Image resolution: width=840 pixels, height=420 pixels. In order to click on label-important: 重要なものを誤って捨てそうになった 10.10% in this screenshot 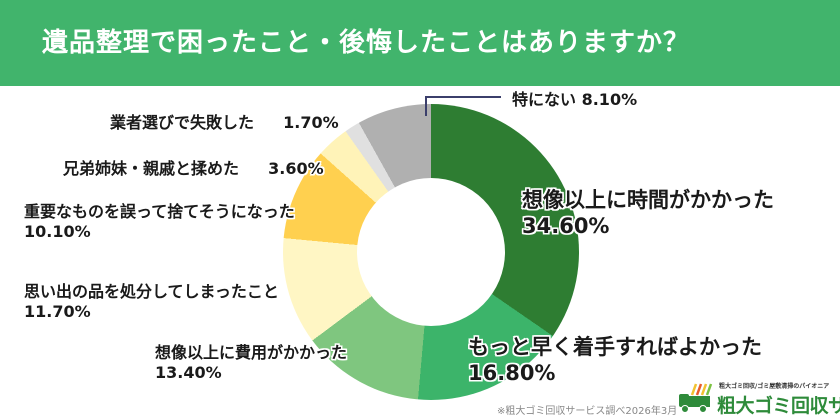, I will do `click(159, 222)`.